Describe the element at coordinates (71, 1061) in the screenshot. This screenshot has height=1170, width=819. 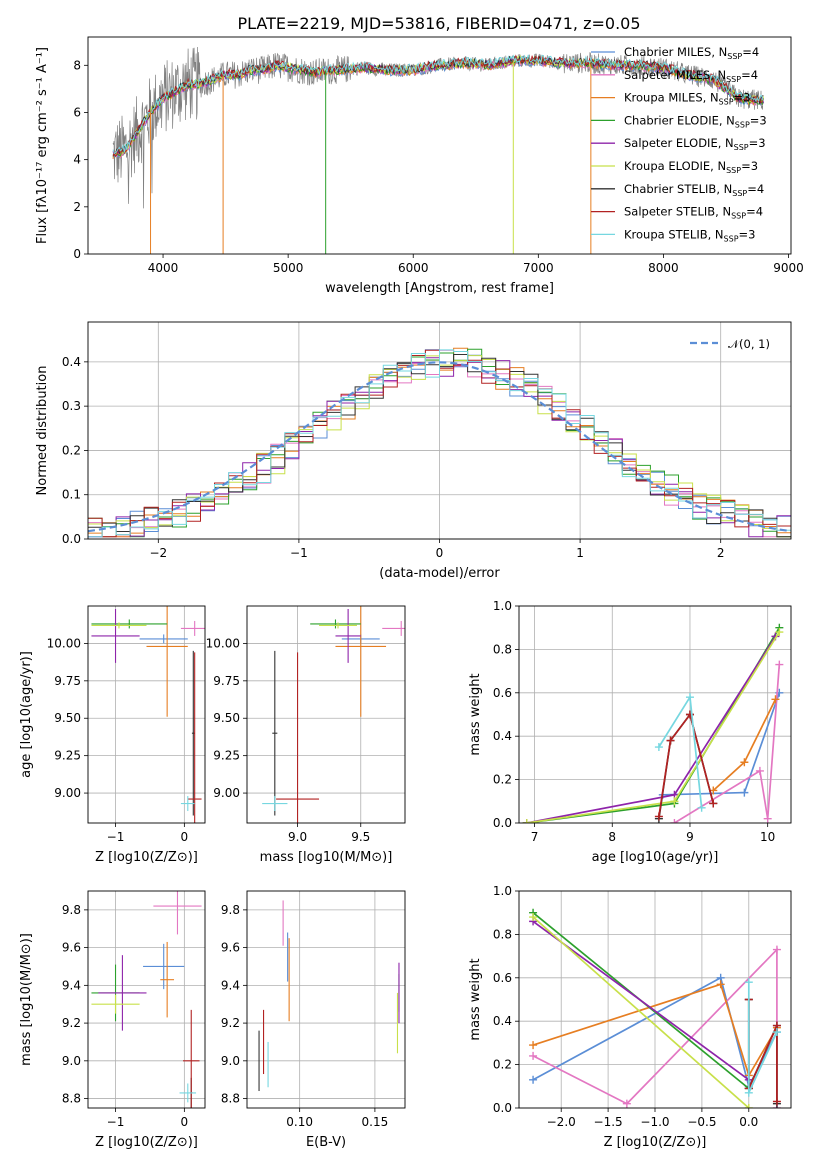
I see `y-tick-label: 9.0` at that location.